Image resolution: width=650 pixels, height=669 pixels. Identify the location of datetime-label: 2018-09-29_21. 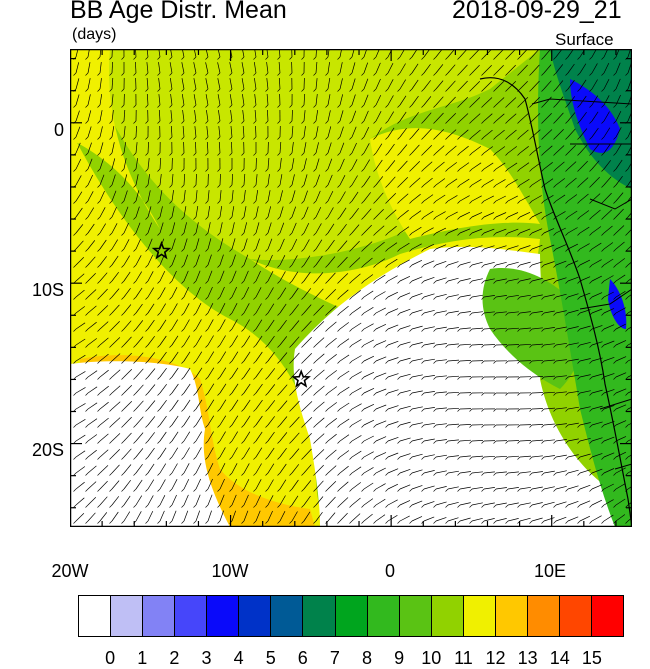
(537, 12).